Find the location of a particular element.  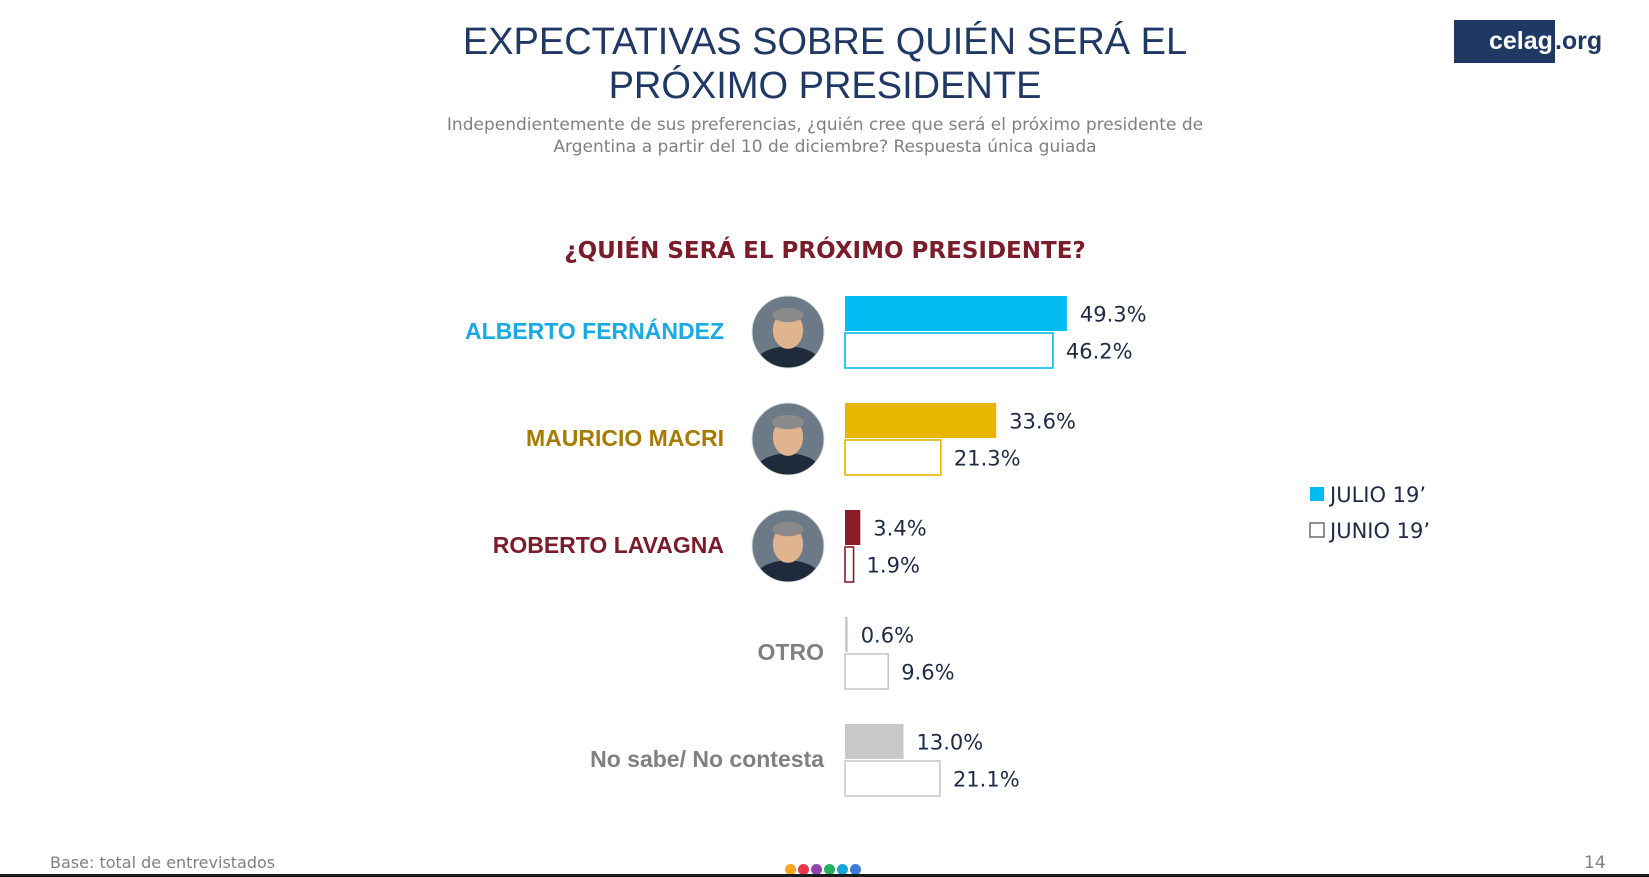

legend-label-junio-19: JUNIO 19’ is located at coordinates (1379, 531).